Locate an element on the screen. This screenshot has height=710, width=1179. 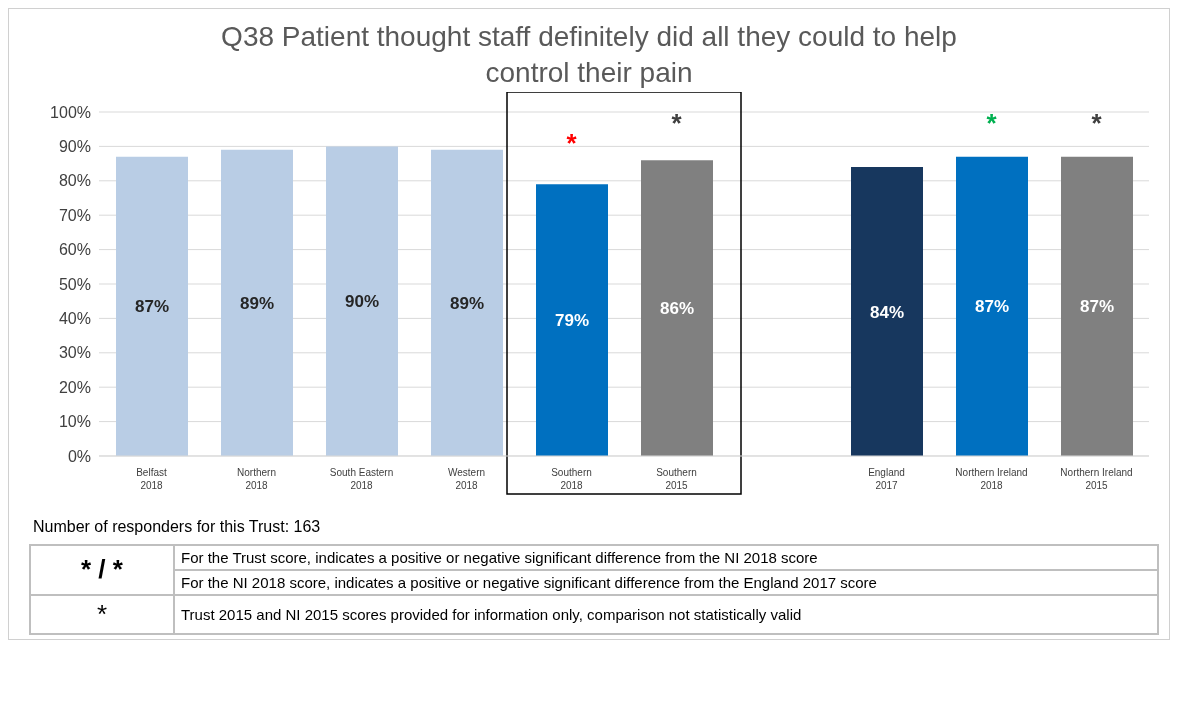
y-tick-label: 100% is located at coordinates (70, 112).